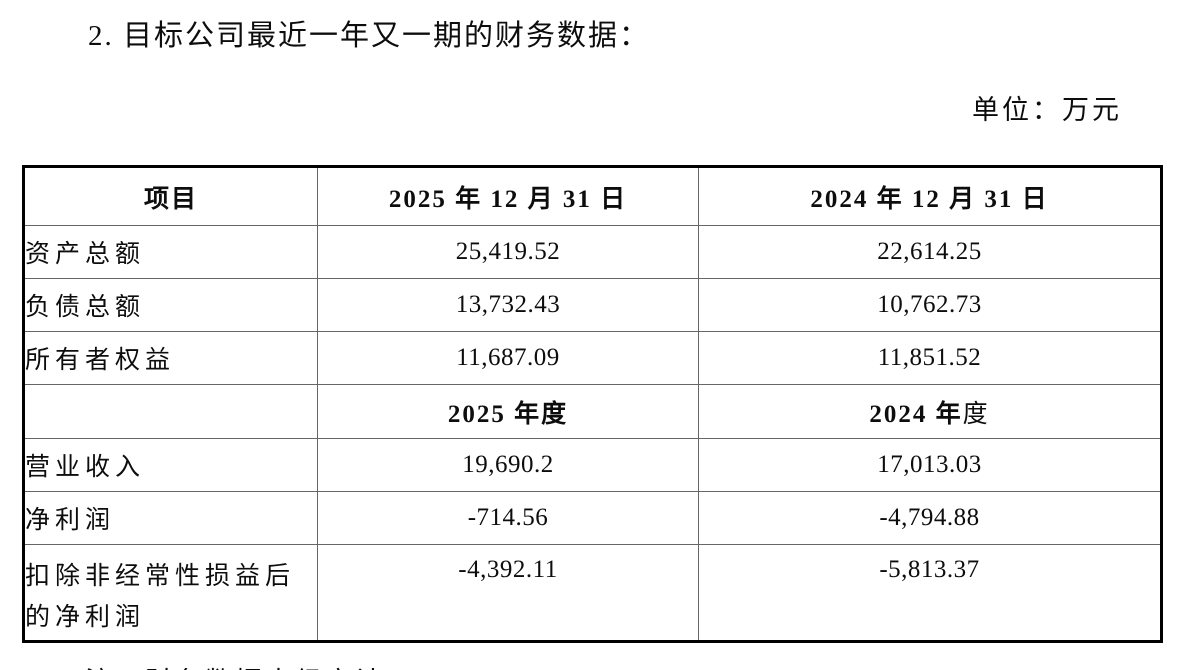 The height and width of the screenshot is (670, 1192). I want to click on table-row-total-liabilities: 负债总额 13,732.43 10,762.73, so click(592, 305).